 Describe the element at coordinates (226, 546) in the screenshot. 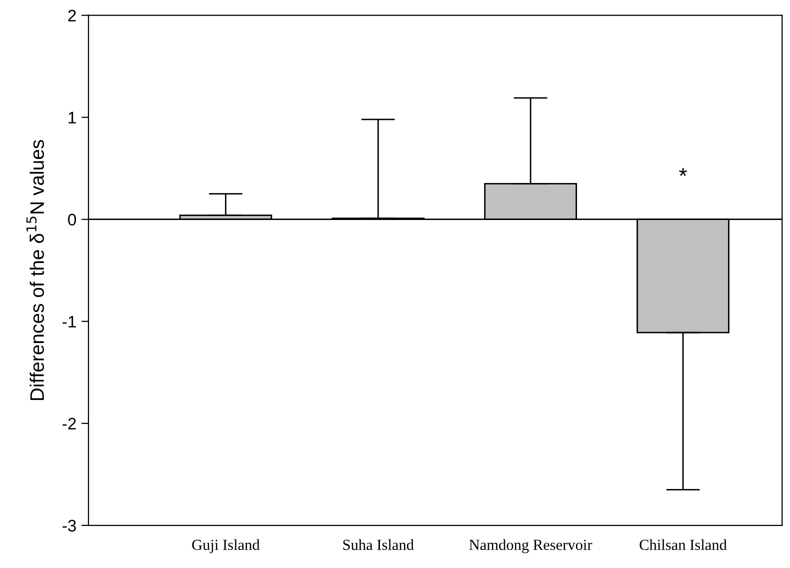

I see `x-tick-label: Guji Island` at that location.